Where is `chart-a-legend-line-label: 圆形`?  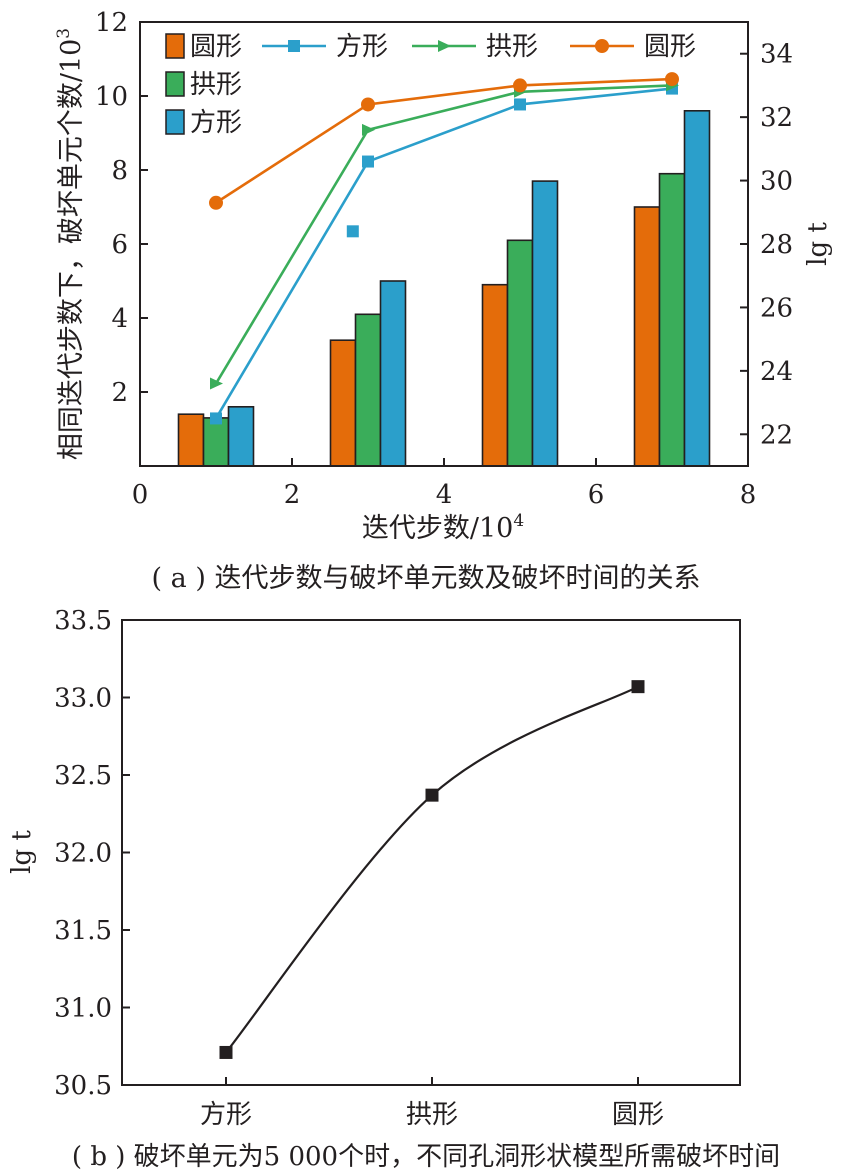 chart-a-legend-line-label: 圆形 is located at coordinates (670, 47).